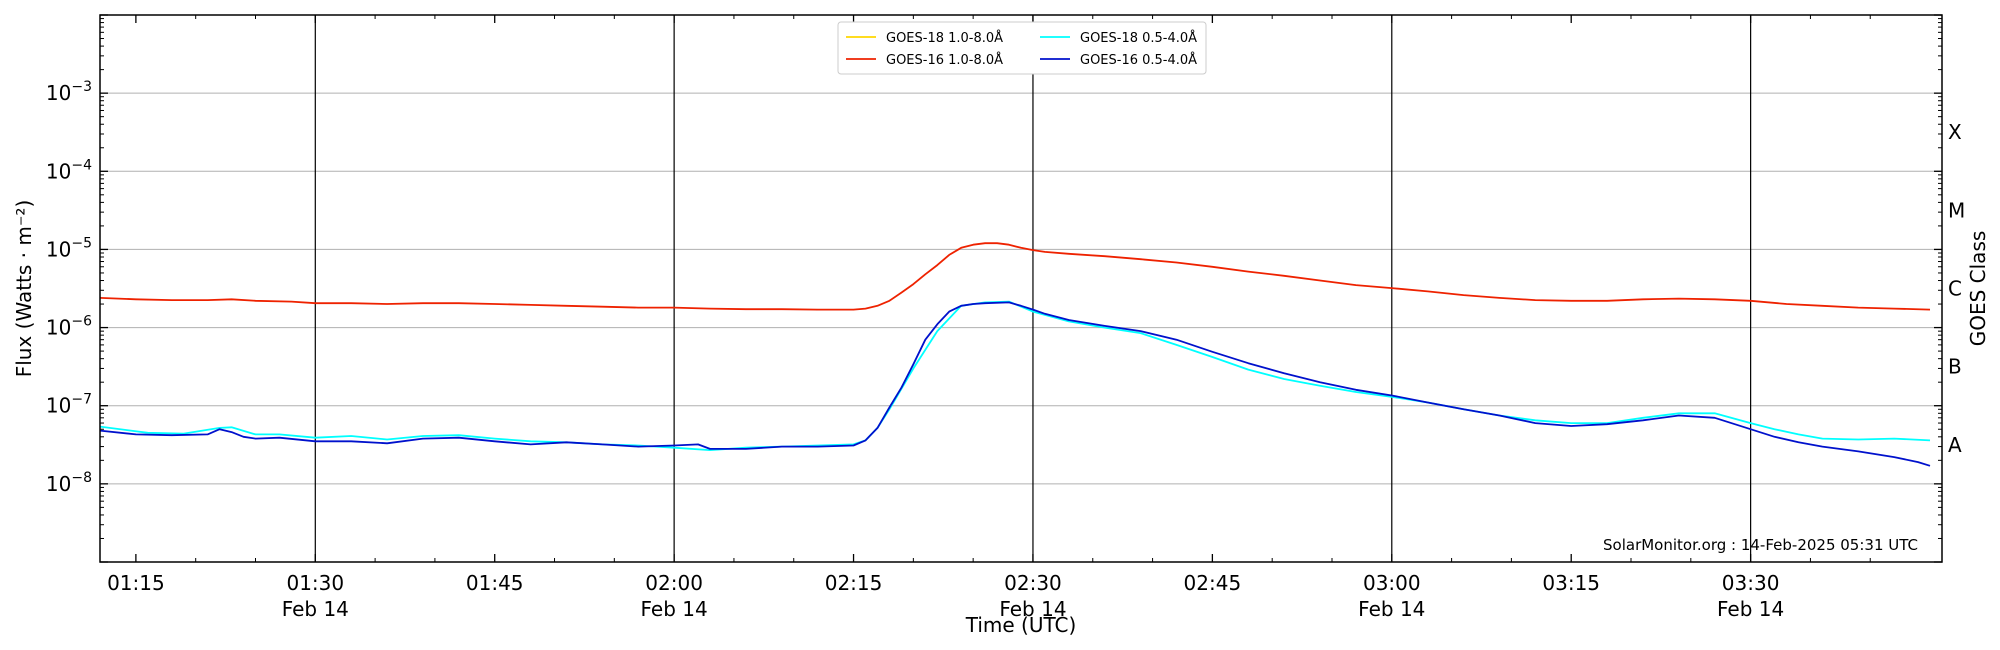 Image resolution: width=2000 pixels, height=650 pixels. I want to click on legend-box, so click(1022, 48).